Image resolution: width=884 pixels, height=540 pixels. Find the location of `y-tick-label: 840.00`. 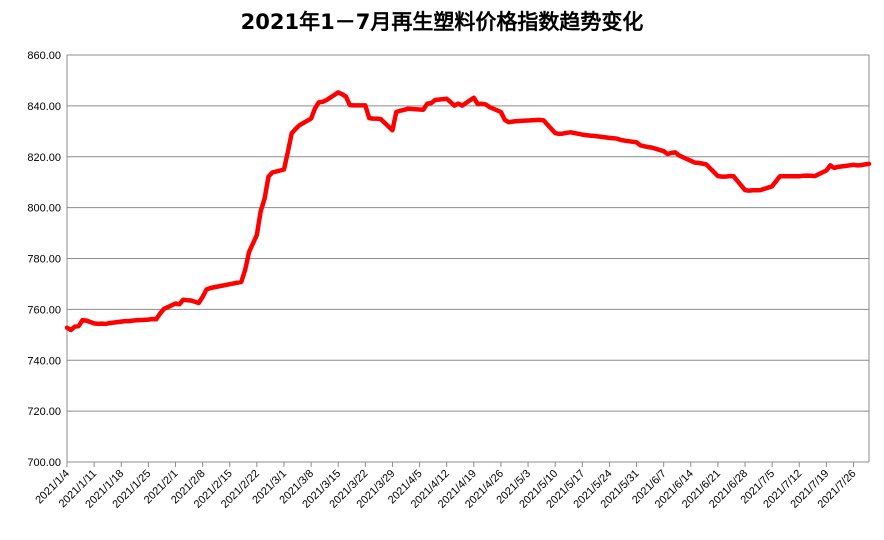

y-tick-label: 840.00 is located at coordinates (44, 107).